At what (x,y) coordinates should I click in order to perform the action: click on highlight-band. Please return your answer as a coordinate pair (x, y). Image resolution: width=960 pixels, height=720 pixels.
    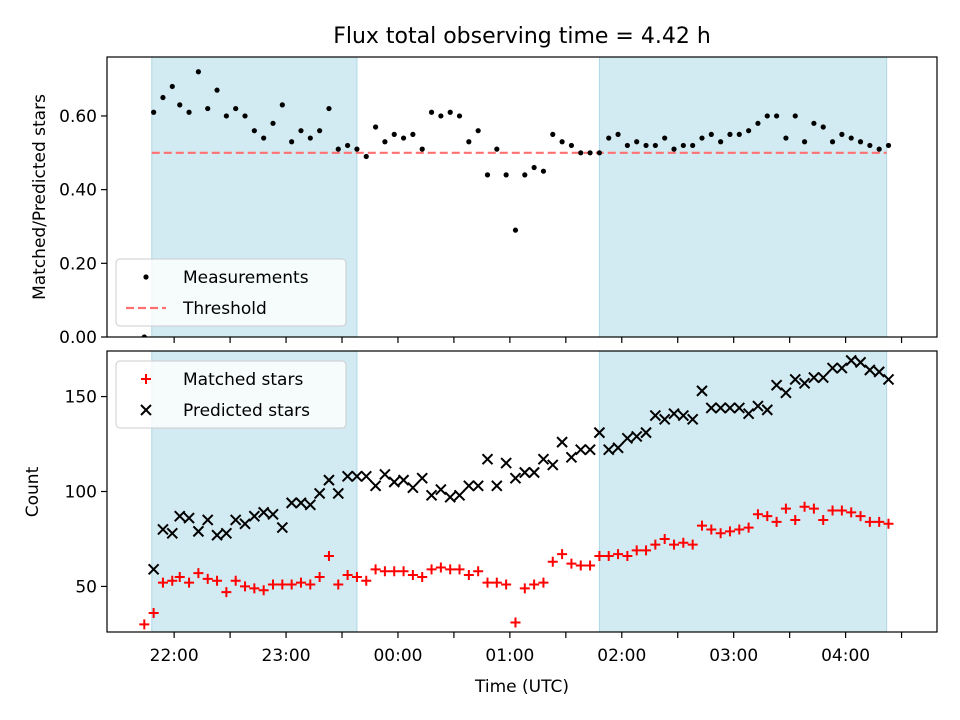
    Looking at the image, I should click on (743, 197).